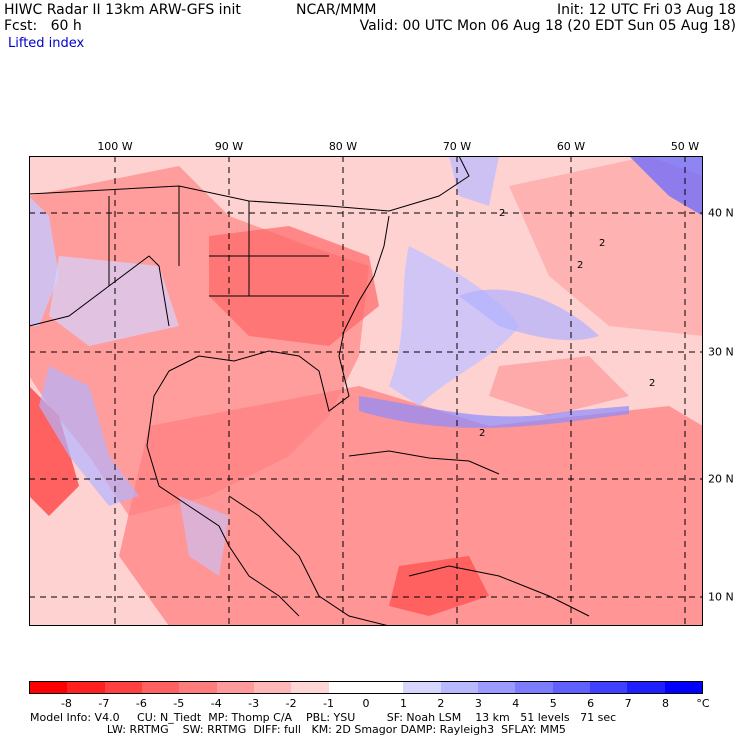  Describe the element at coordinates (122, 10) in the screenshot. I see `model-title: HIWC Radar II 13km ARW-GFS init` at that location.